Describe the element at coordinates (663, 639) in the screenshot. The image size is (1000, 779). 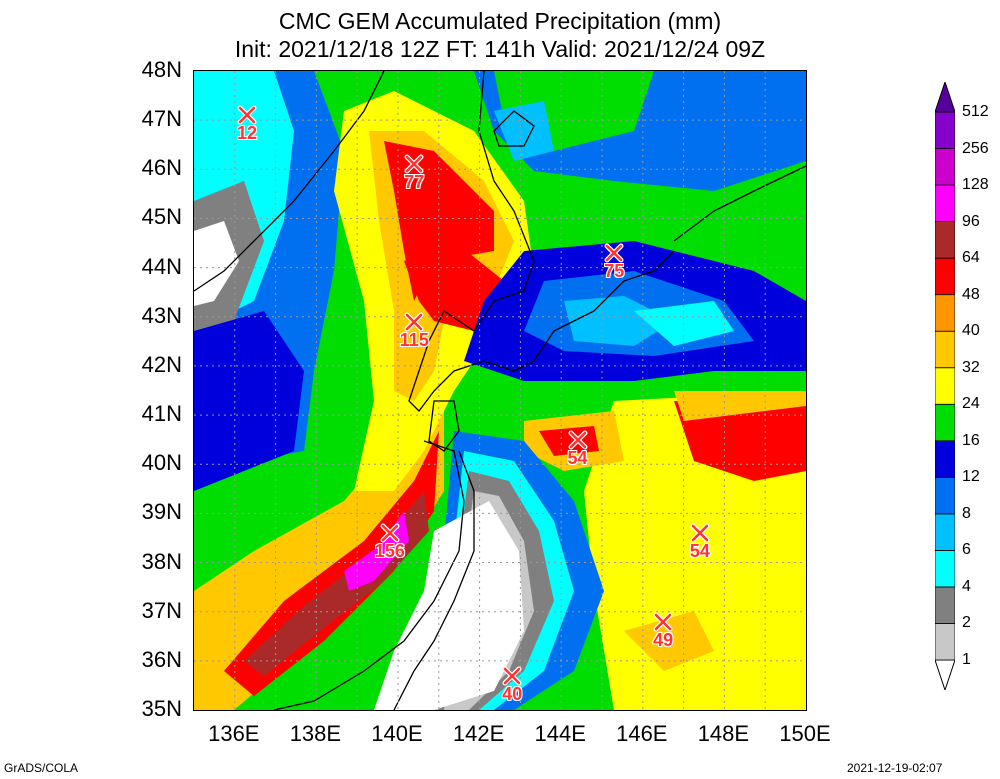
I see `max-value-label: 49` at that location.